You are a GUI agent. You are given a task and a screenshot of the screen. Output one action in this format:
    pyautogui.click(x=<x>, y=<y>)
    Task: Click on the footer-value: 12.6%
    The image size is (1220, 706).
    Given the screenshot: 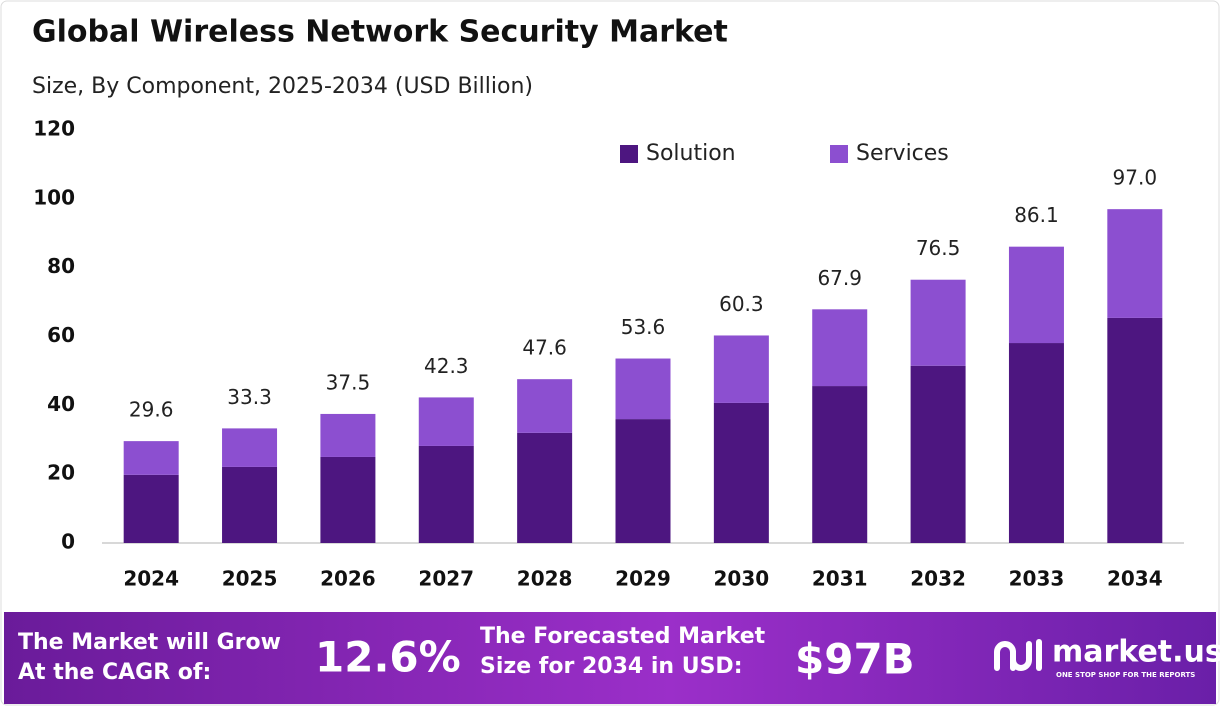 What is the action you would take?
    pyautogui.click(x=388, y=657)
    